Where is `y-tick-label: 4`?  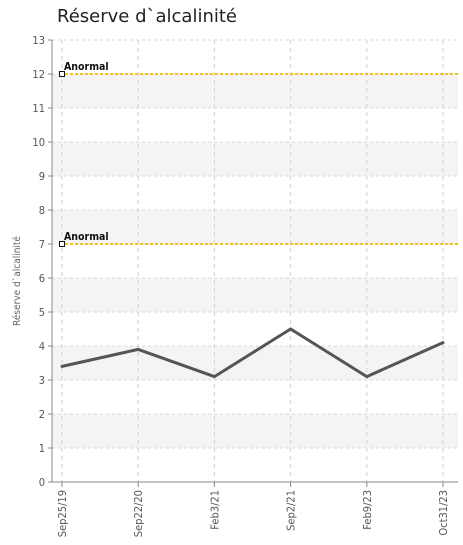
y-tick-label: 4 is located at coordinates (42, 346).